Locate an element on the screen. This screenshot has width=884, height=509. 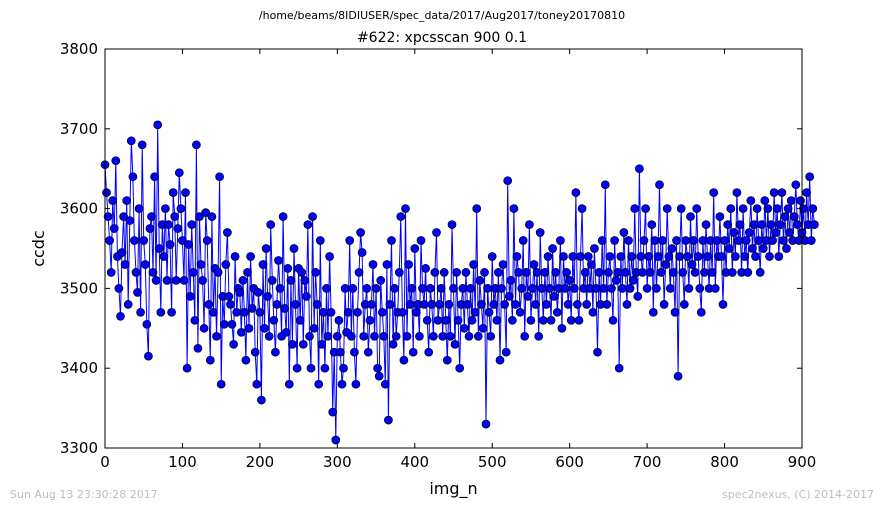
y-tick-label: 3600 is located at coordinates (79, 209).